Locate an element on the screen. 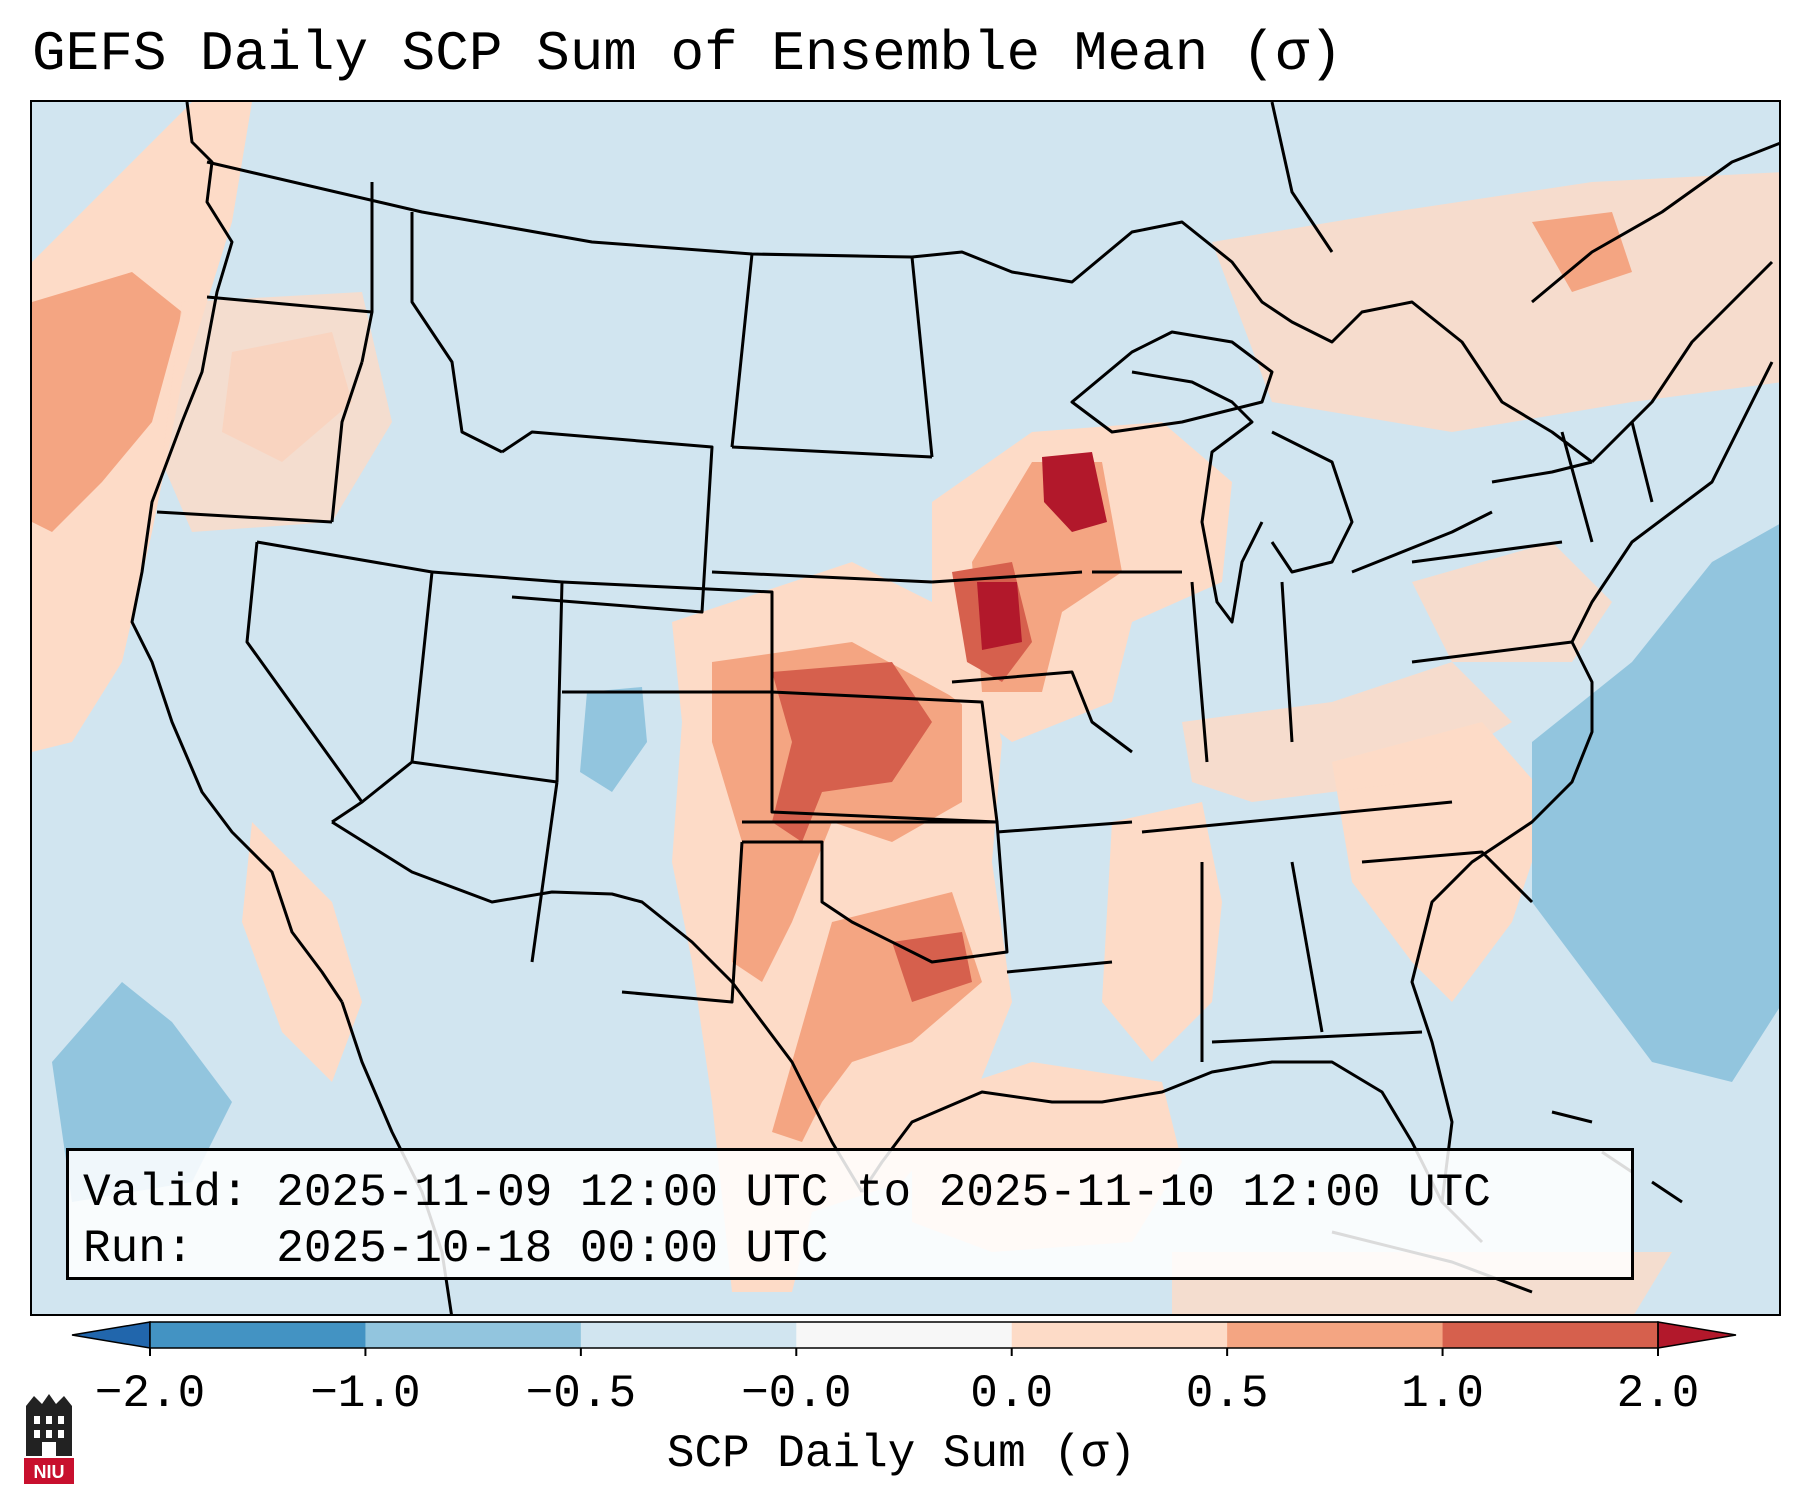 This screenshot has height=1506, width=1803. state-mn-ia is located at coordinates (1007, 577).